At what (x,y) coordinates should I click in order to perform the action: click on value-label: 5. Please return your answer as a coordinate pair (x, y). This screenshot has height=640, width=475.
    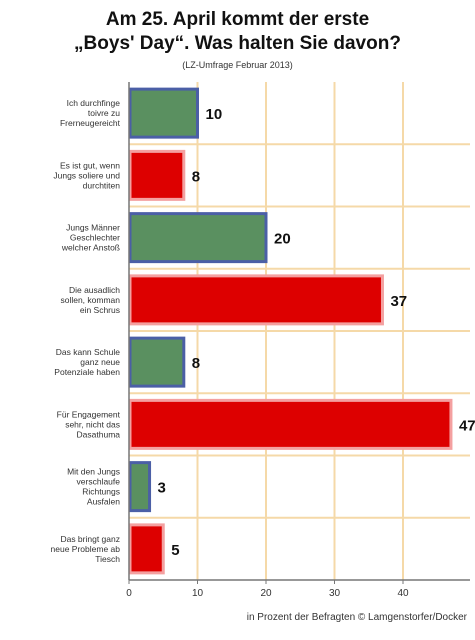
    Looking at the image, I should click on (175, 550).